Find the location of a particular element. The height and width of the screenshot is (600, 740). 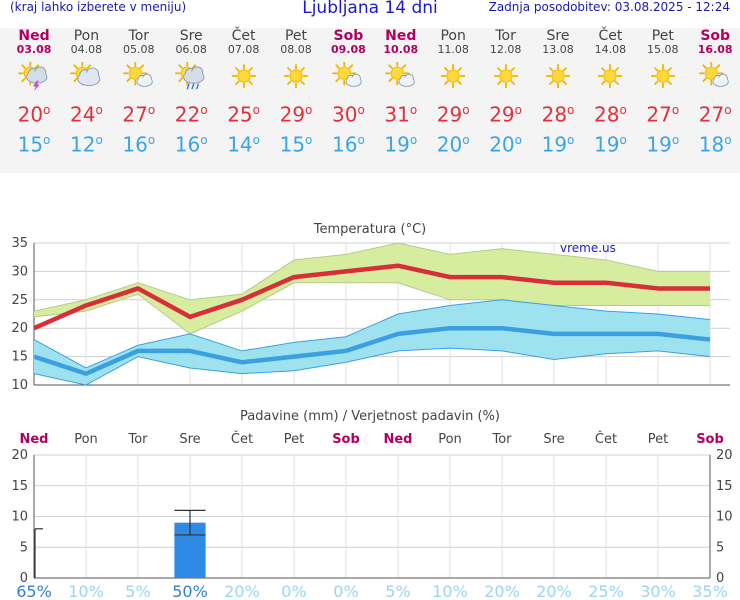

sun-small-cloud-icon is located at coordinates (399, 74).